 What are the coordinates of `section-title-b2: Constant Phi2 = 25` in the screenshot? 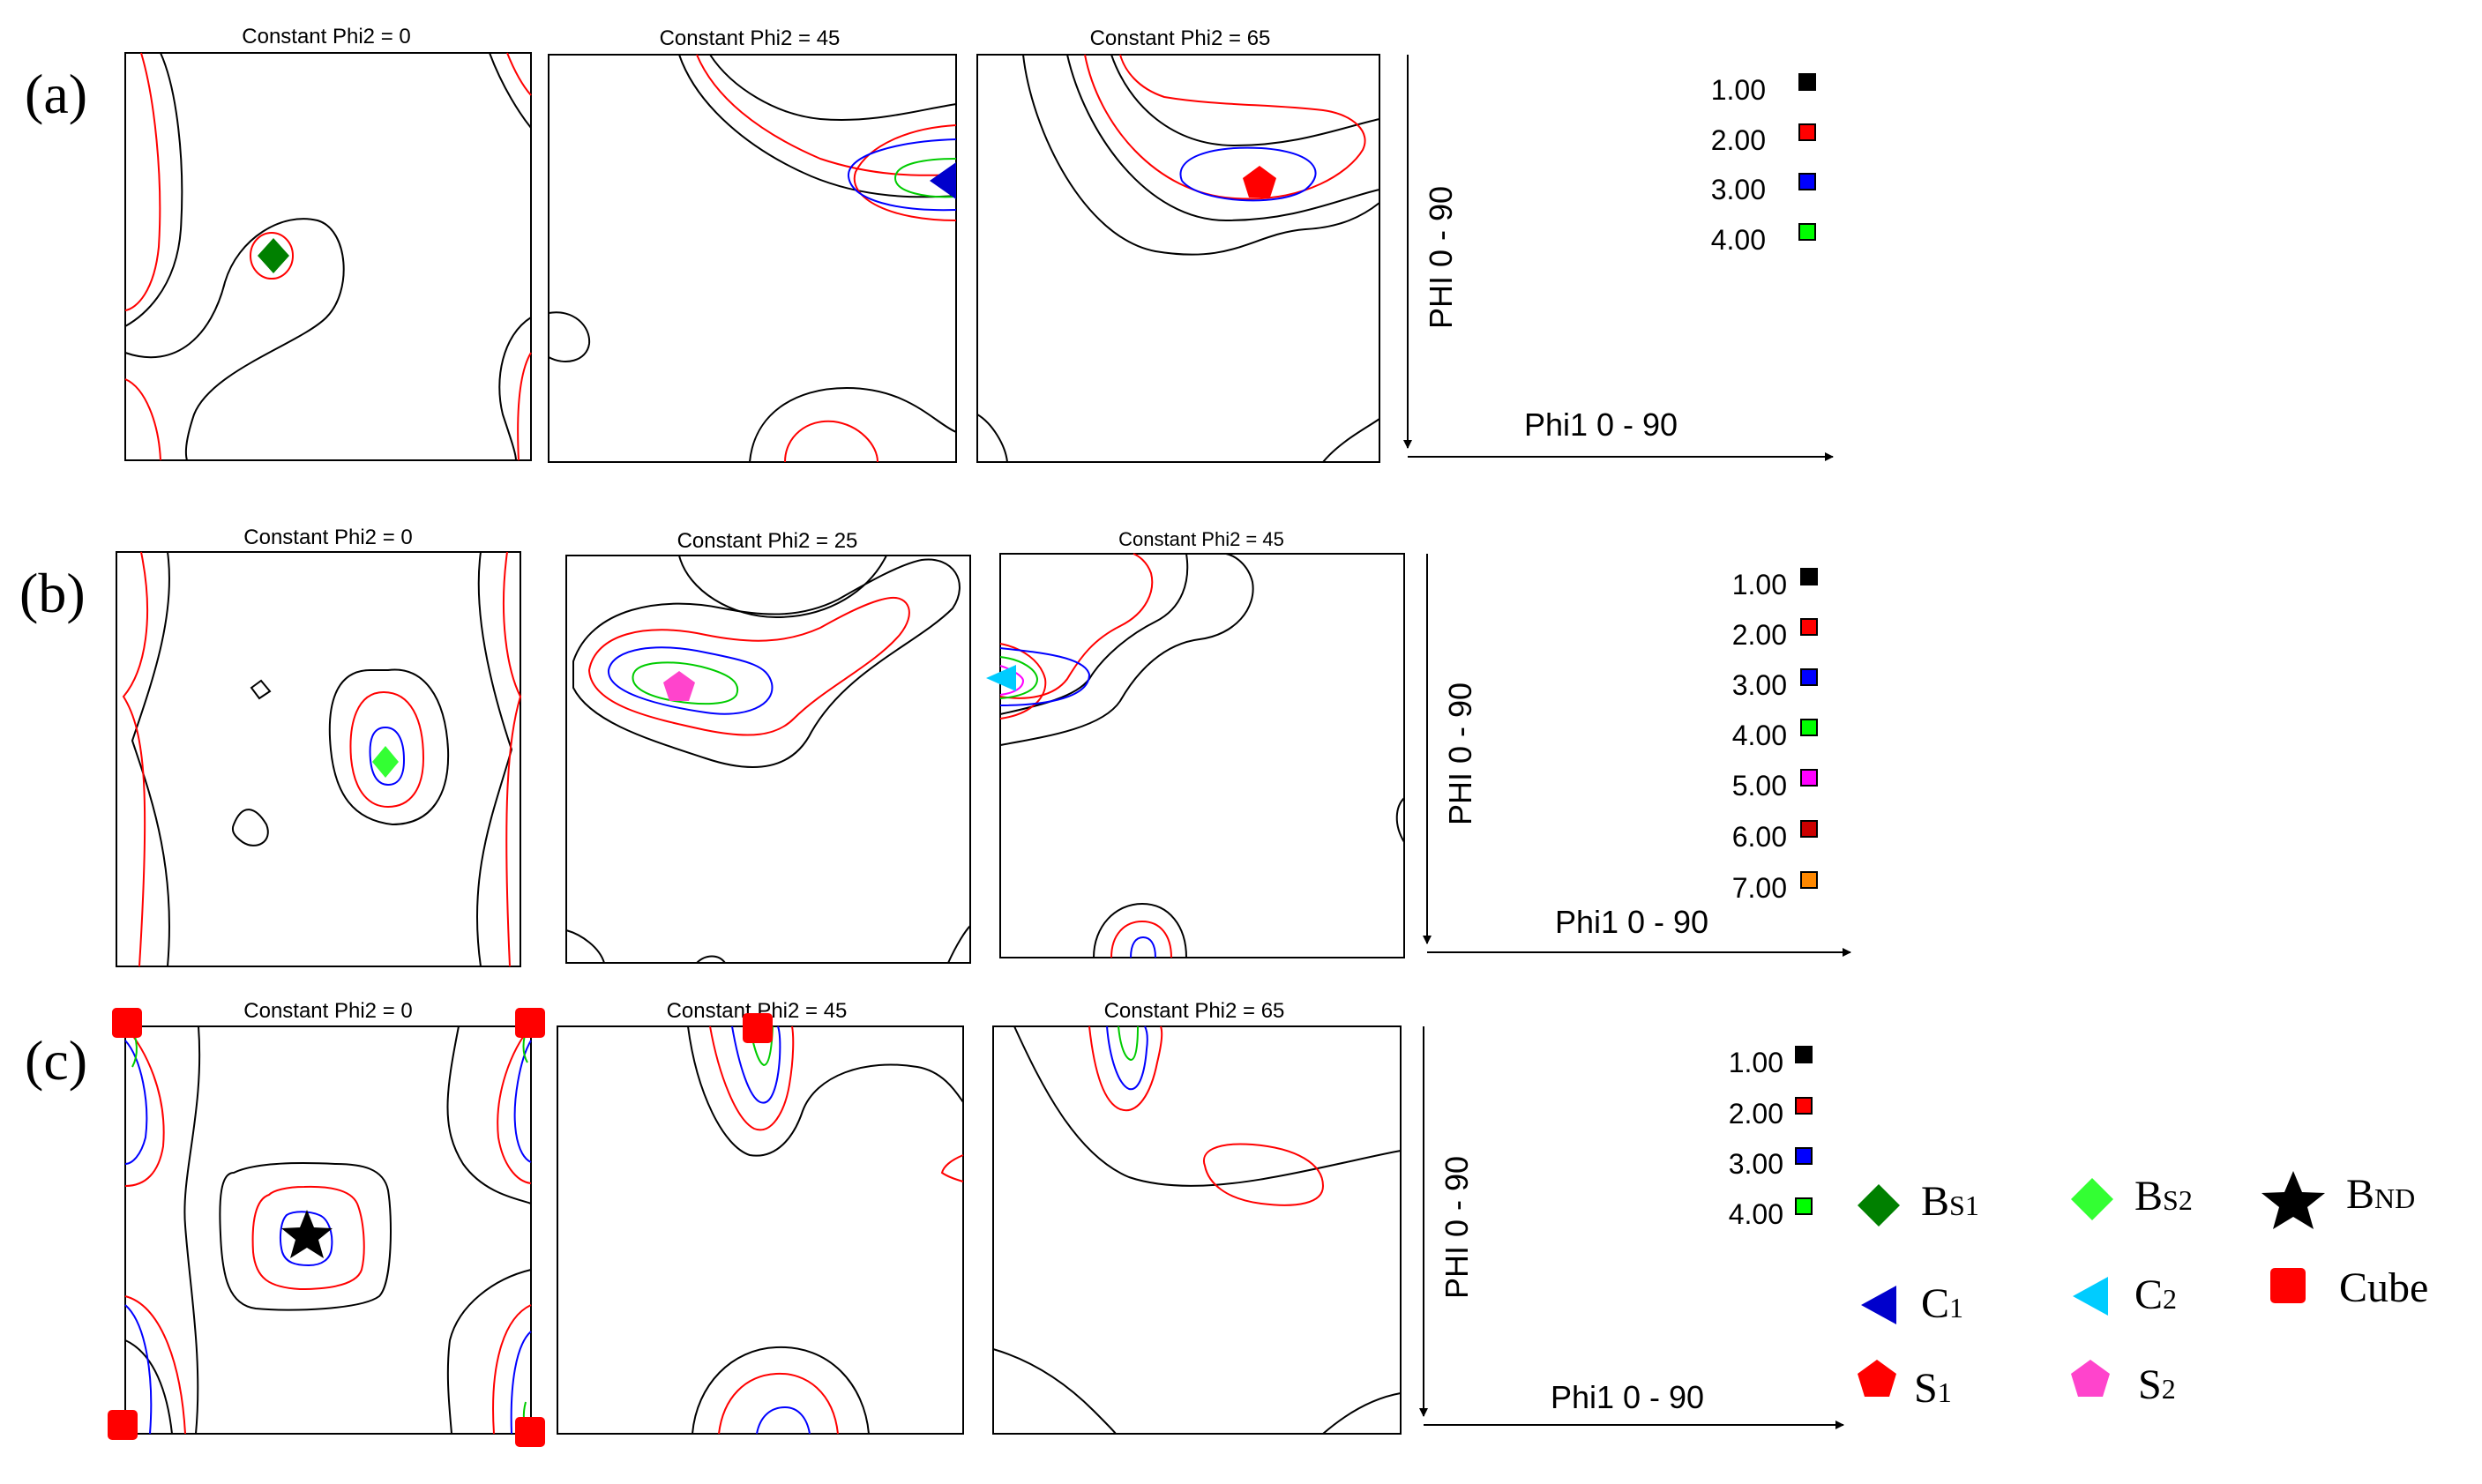 It's located at (767, 541).